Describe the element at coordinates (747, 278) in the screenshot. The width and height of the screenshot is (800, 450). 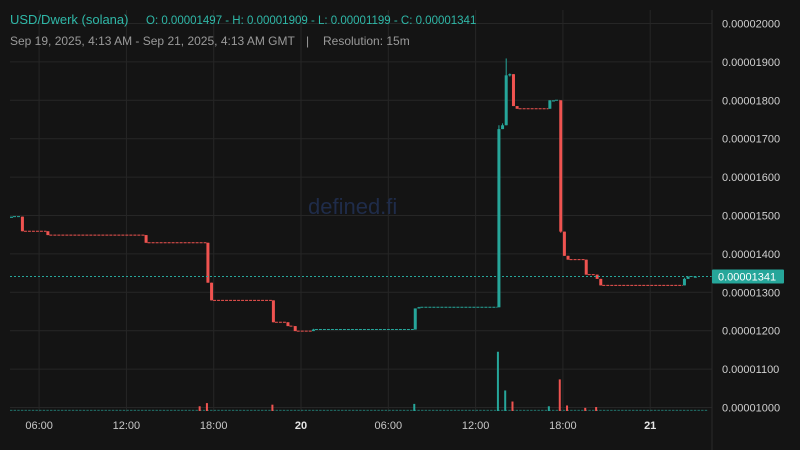
I see `last-price-value: 0.00001341` at that location.